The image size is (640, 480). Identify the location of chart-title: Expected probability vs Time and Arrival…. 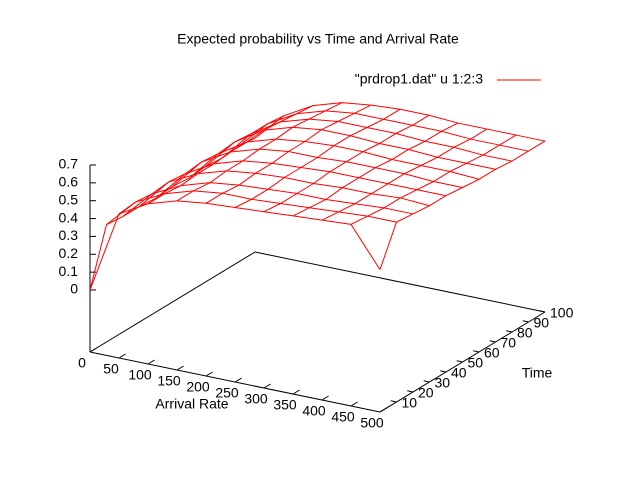
(318, 39).